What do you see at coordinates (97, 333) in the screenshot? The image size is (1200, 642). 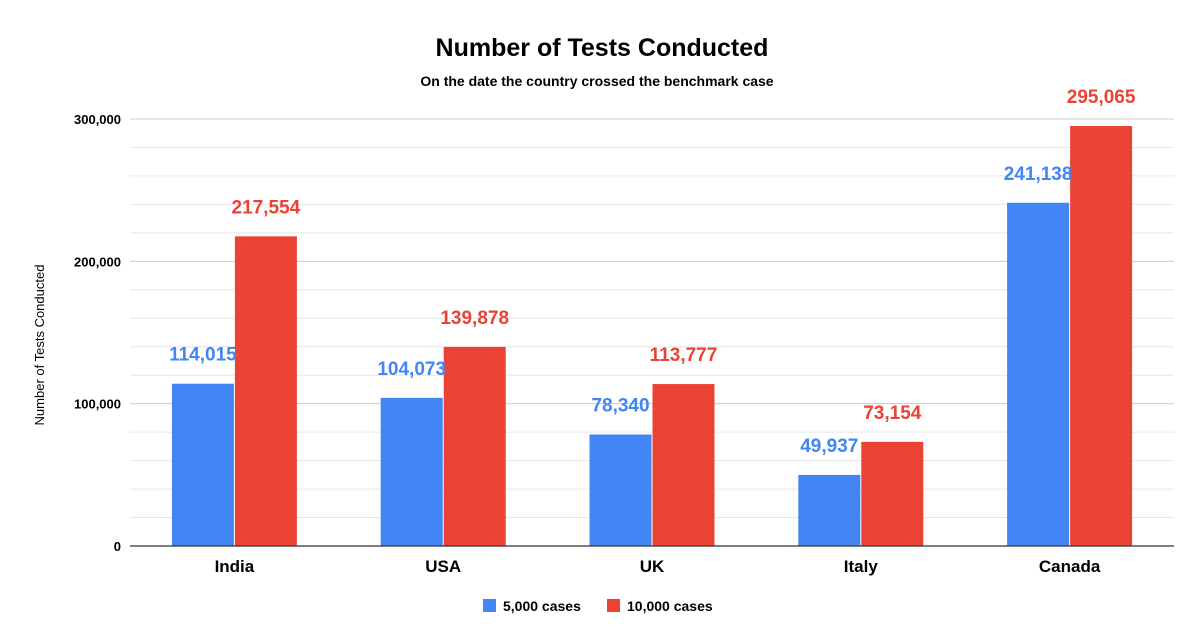 I see `y-axis-ticks: 0 100,000 200,000 300,000` at bounding box center [97, 333].